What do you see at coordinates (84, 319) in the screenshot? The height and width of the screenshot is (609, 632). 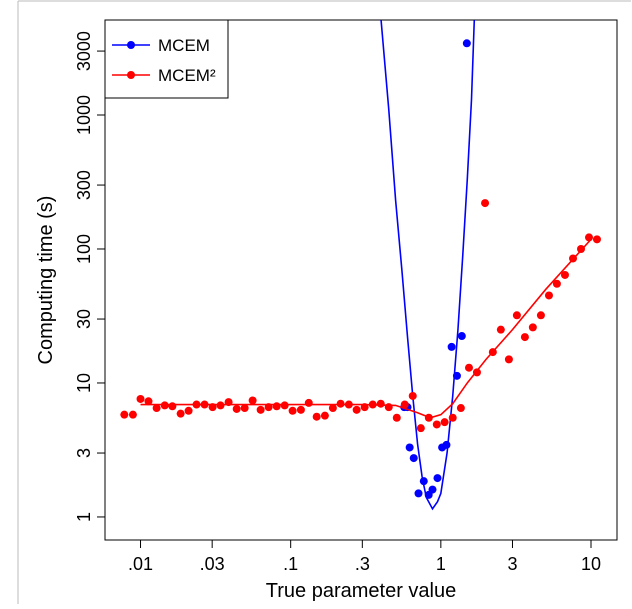 I see `y-tick-label: 30` at bounding box center [84, 319].